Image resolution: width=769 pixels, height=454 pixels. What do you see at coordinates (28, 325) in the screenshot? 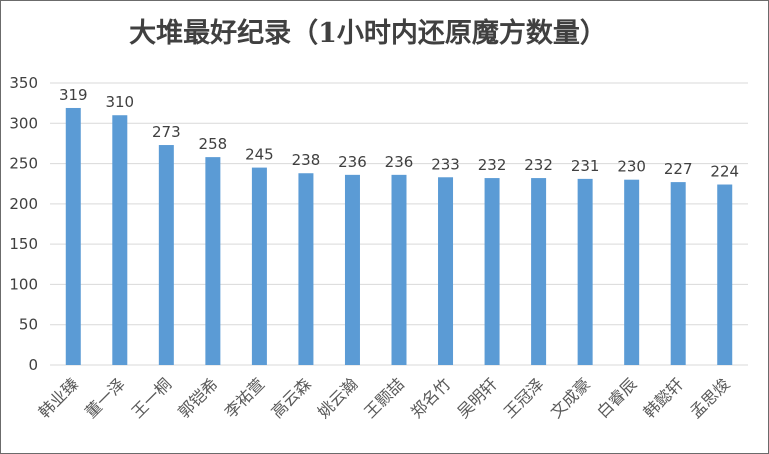
I see `y-tick-label: 50` at bounding box center [28, 325].